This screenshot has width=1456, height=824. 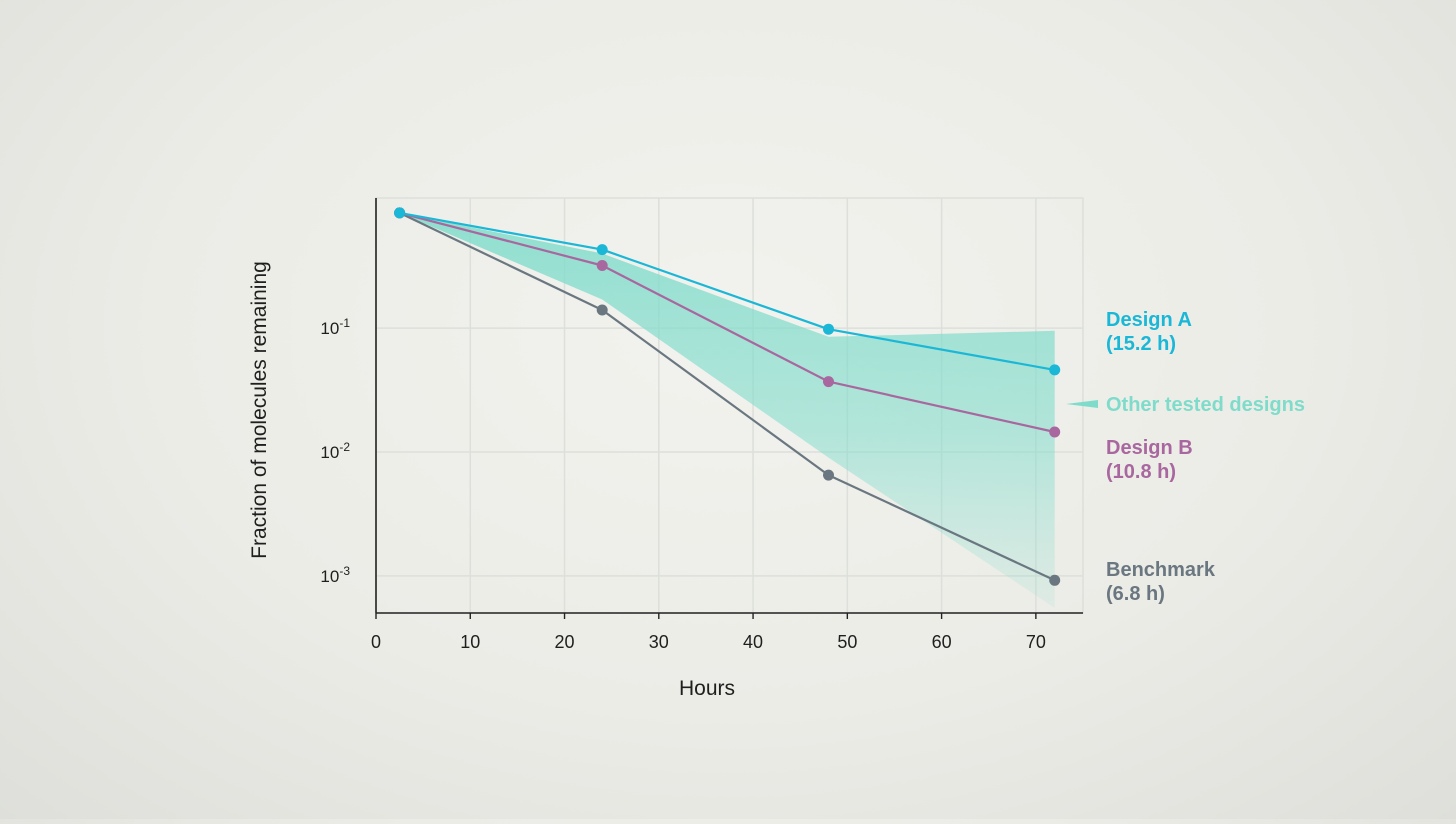 What do you see at coordinates (1149, 320) in the screenshot?
I see `legend-design-a-name: Design A` at bounding box center [1149, 320].